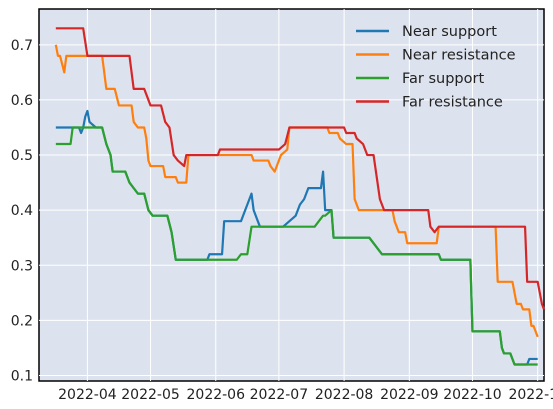 The image size is (553, 409). What do you see at coordinates (22, 156) in the screenshot?
I see `y-tick-label: 0.5` at bounding box center [22, 156].